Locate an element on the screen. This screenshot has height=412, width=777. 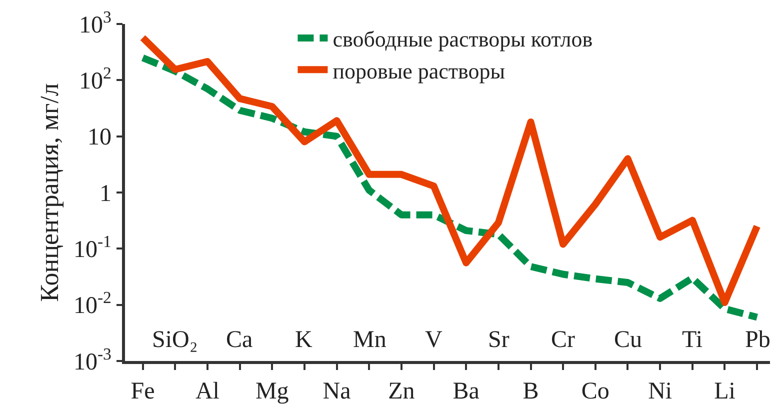
x-tick-label: SiO₂ is located at coordinates (175, 340).